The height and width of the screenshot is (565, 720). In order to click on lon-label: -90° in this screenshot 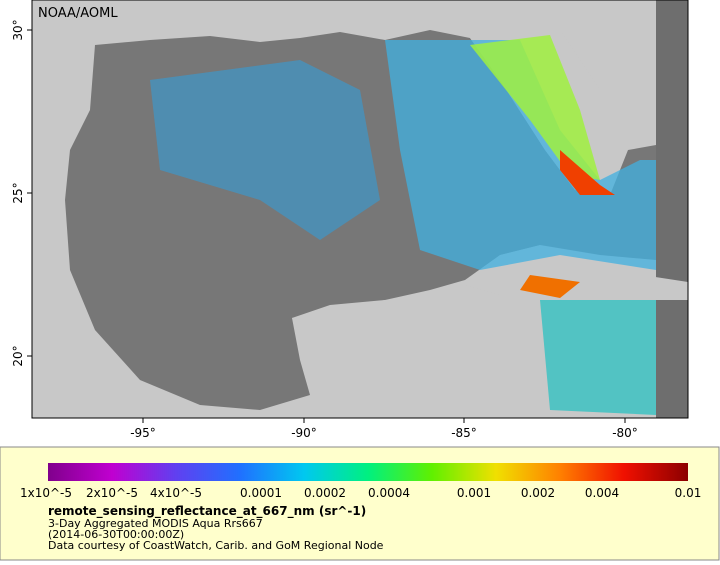, I will do `click(304, 433)`.